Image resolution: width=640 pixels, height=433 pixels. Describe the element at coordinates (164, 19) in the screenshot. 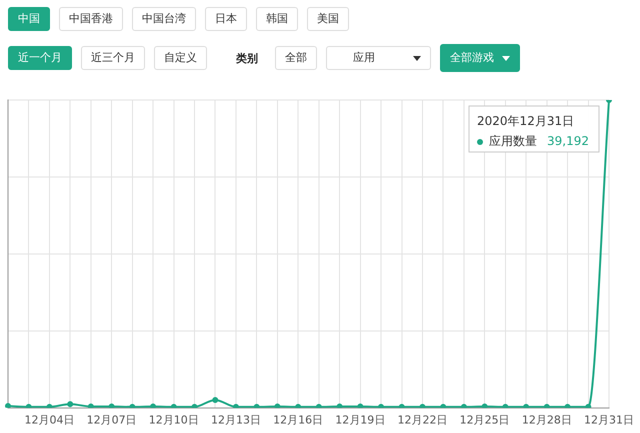

I see `text: 中国台湾` at that location.